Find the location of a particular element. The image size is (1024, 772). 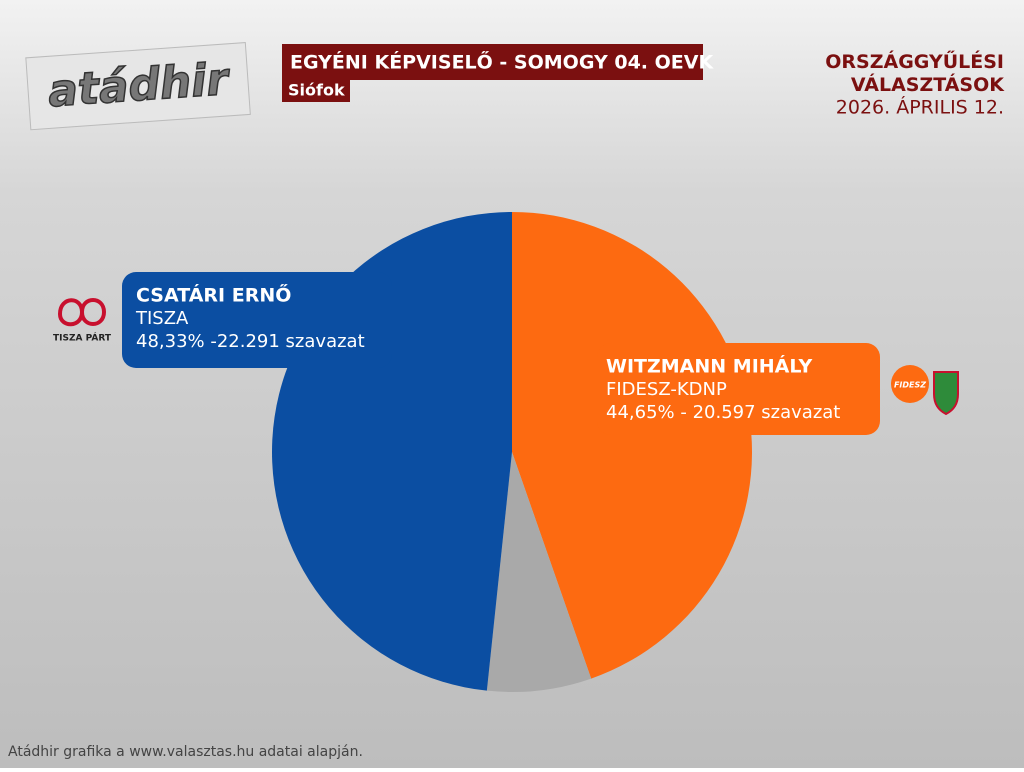

fidesz-circle is located at coordinates (910, 384).